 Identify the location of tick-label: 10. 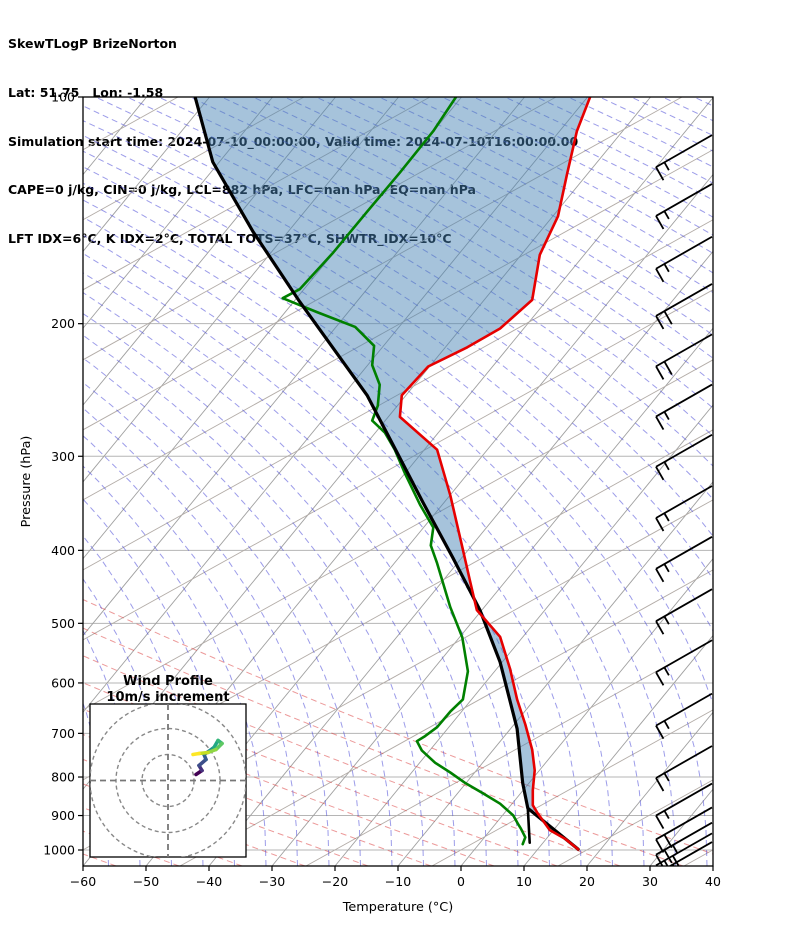
(524, 881).